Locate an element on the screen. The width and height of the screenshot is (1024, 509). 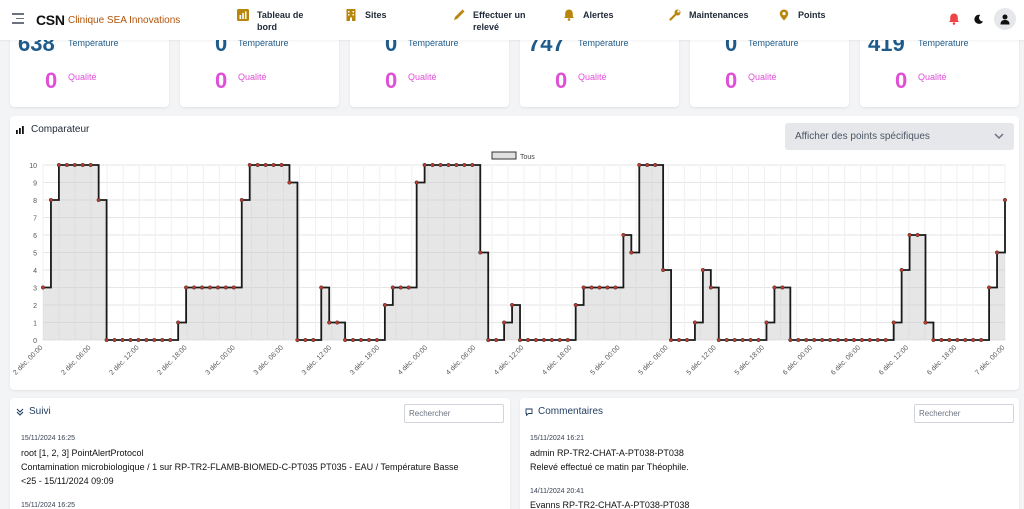
comment-entry-user-2: Evanns RP-TR2-CHAT-A-PT038-PT038 is located at coordinates (610, 504).